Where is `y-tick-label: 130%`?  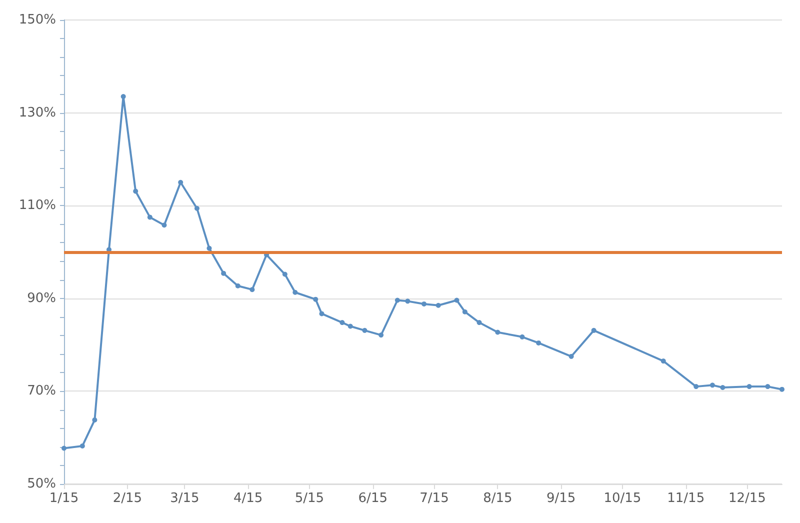
y-tick-label: 130% is located at coordinates (37, 112).